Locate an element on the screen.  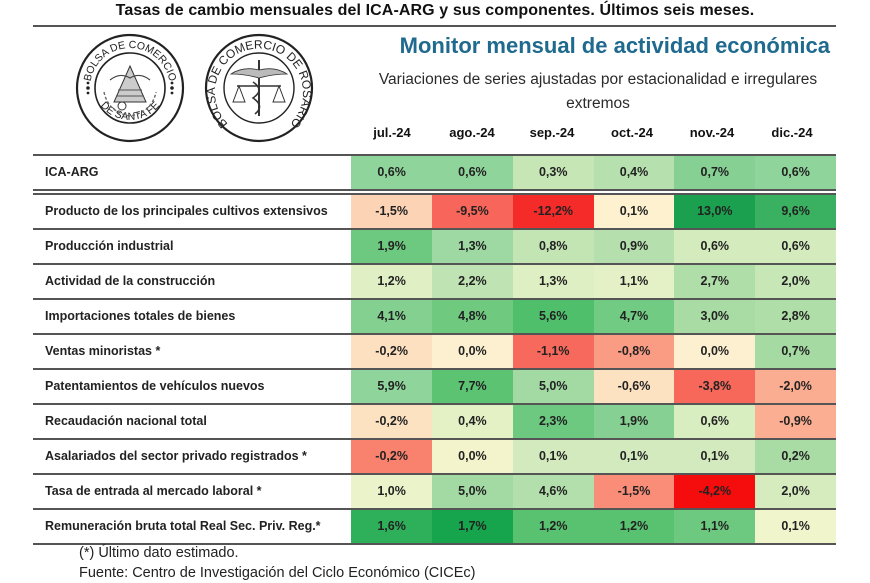
bolsa-de-comercio-de-santa-fe-logo: BOLSA DE COMERCIO DE SANTA FE is located at coordinates (130, 88).